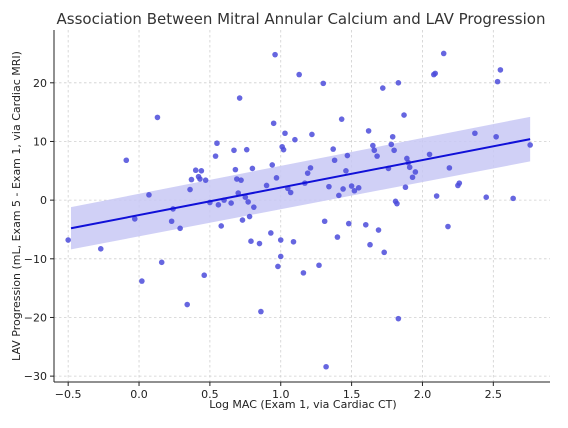 This screenshot has height=428, width=568. What do you see at coordinates (43, 200) in the screenshot?
I see `y-tick-label: 0` at bounding box center [43, 200].